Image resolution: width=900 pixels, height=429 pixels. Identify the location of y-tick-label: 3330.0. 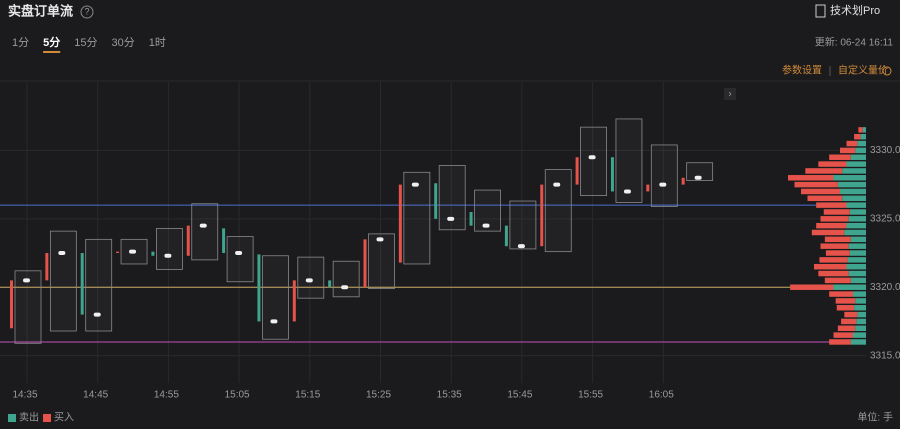
(885, 150).